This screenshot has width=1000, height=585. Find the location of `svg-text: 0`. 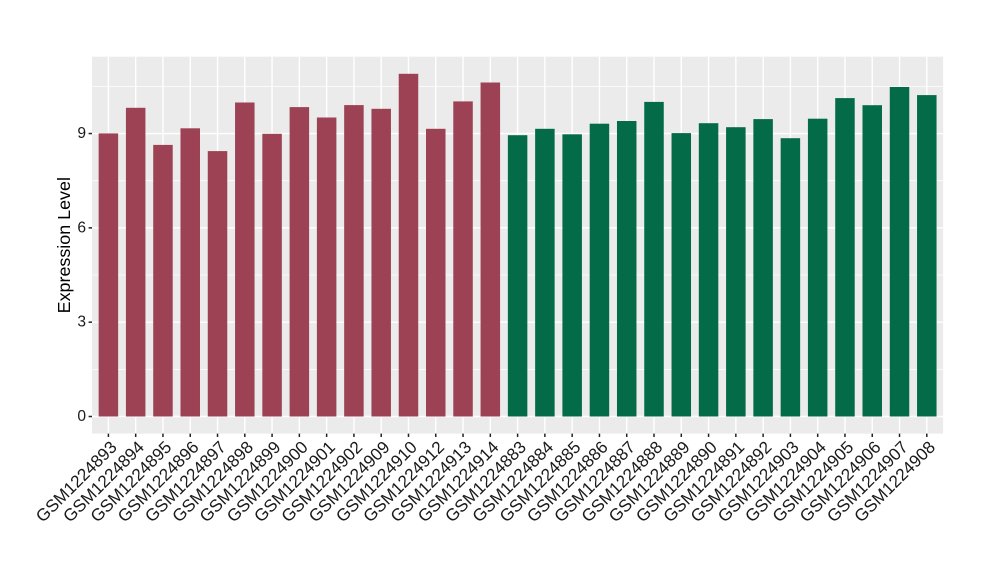

svg-text: 0 is located at coordinates (81, 416).